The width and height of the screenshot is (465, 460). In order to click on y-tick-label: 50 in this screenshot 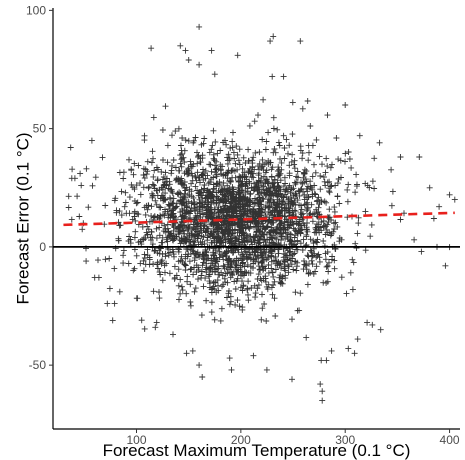, I will do `click(40, 129)`.